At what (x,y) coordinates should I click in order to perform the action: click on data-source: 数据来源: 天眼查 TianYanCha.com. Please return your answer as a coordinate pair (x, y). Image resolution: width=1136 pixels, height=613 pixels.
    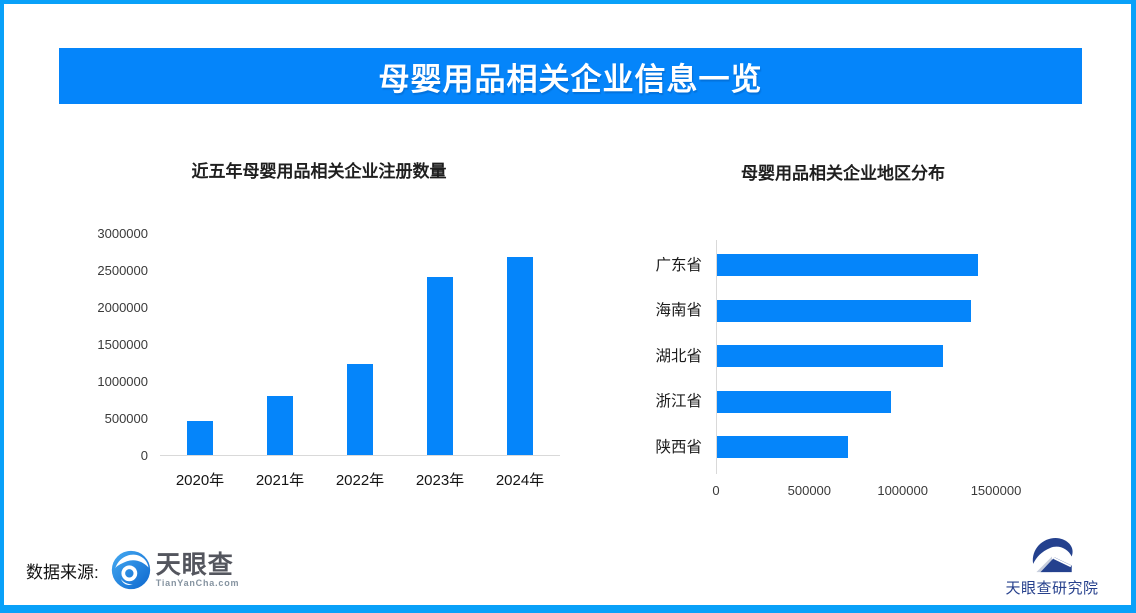
    Looking at the image, I should click on (132, 570).